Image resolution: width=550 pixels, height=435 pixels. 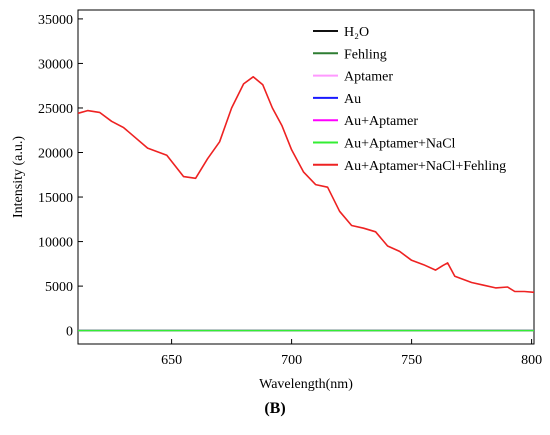 What do you see at coordinates (55, 109) in the screenshot?
I see `y-tick-label: 25000` at bounding box center [55, 109].